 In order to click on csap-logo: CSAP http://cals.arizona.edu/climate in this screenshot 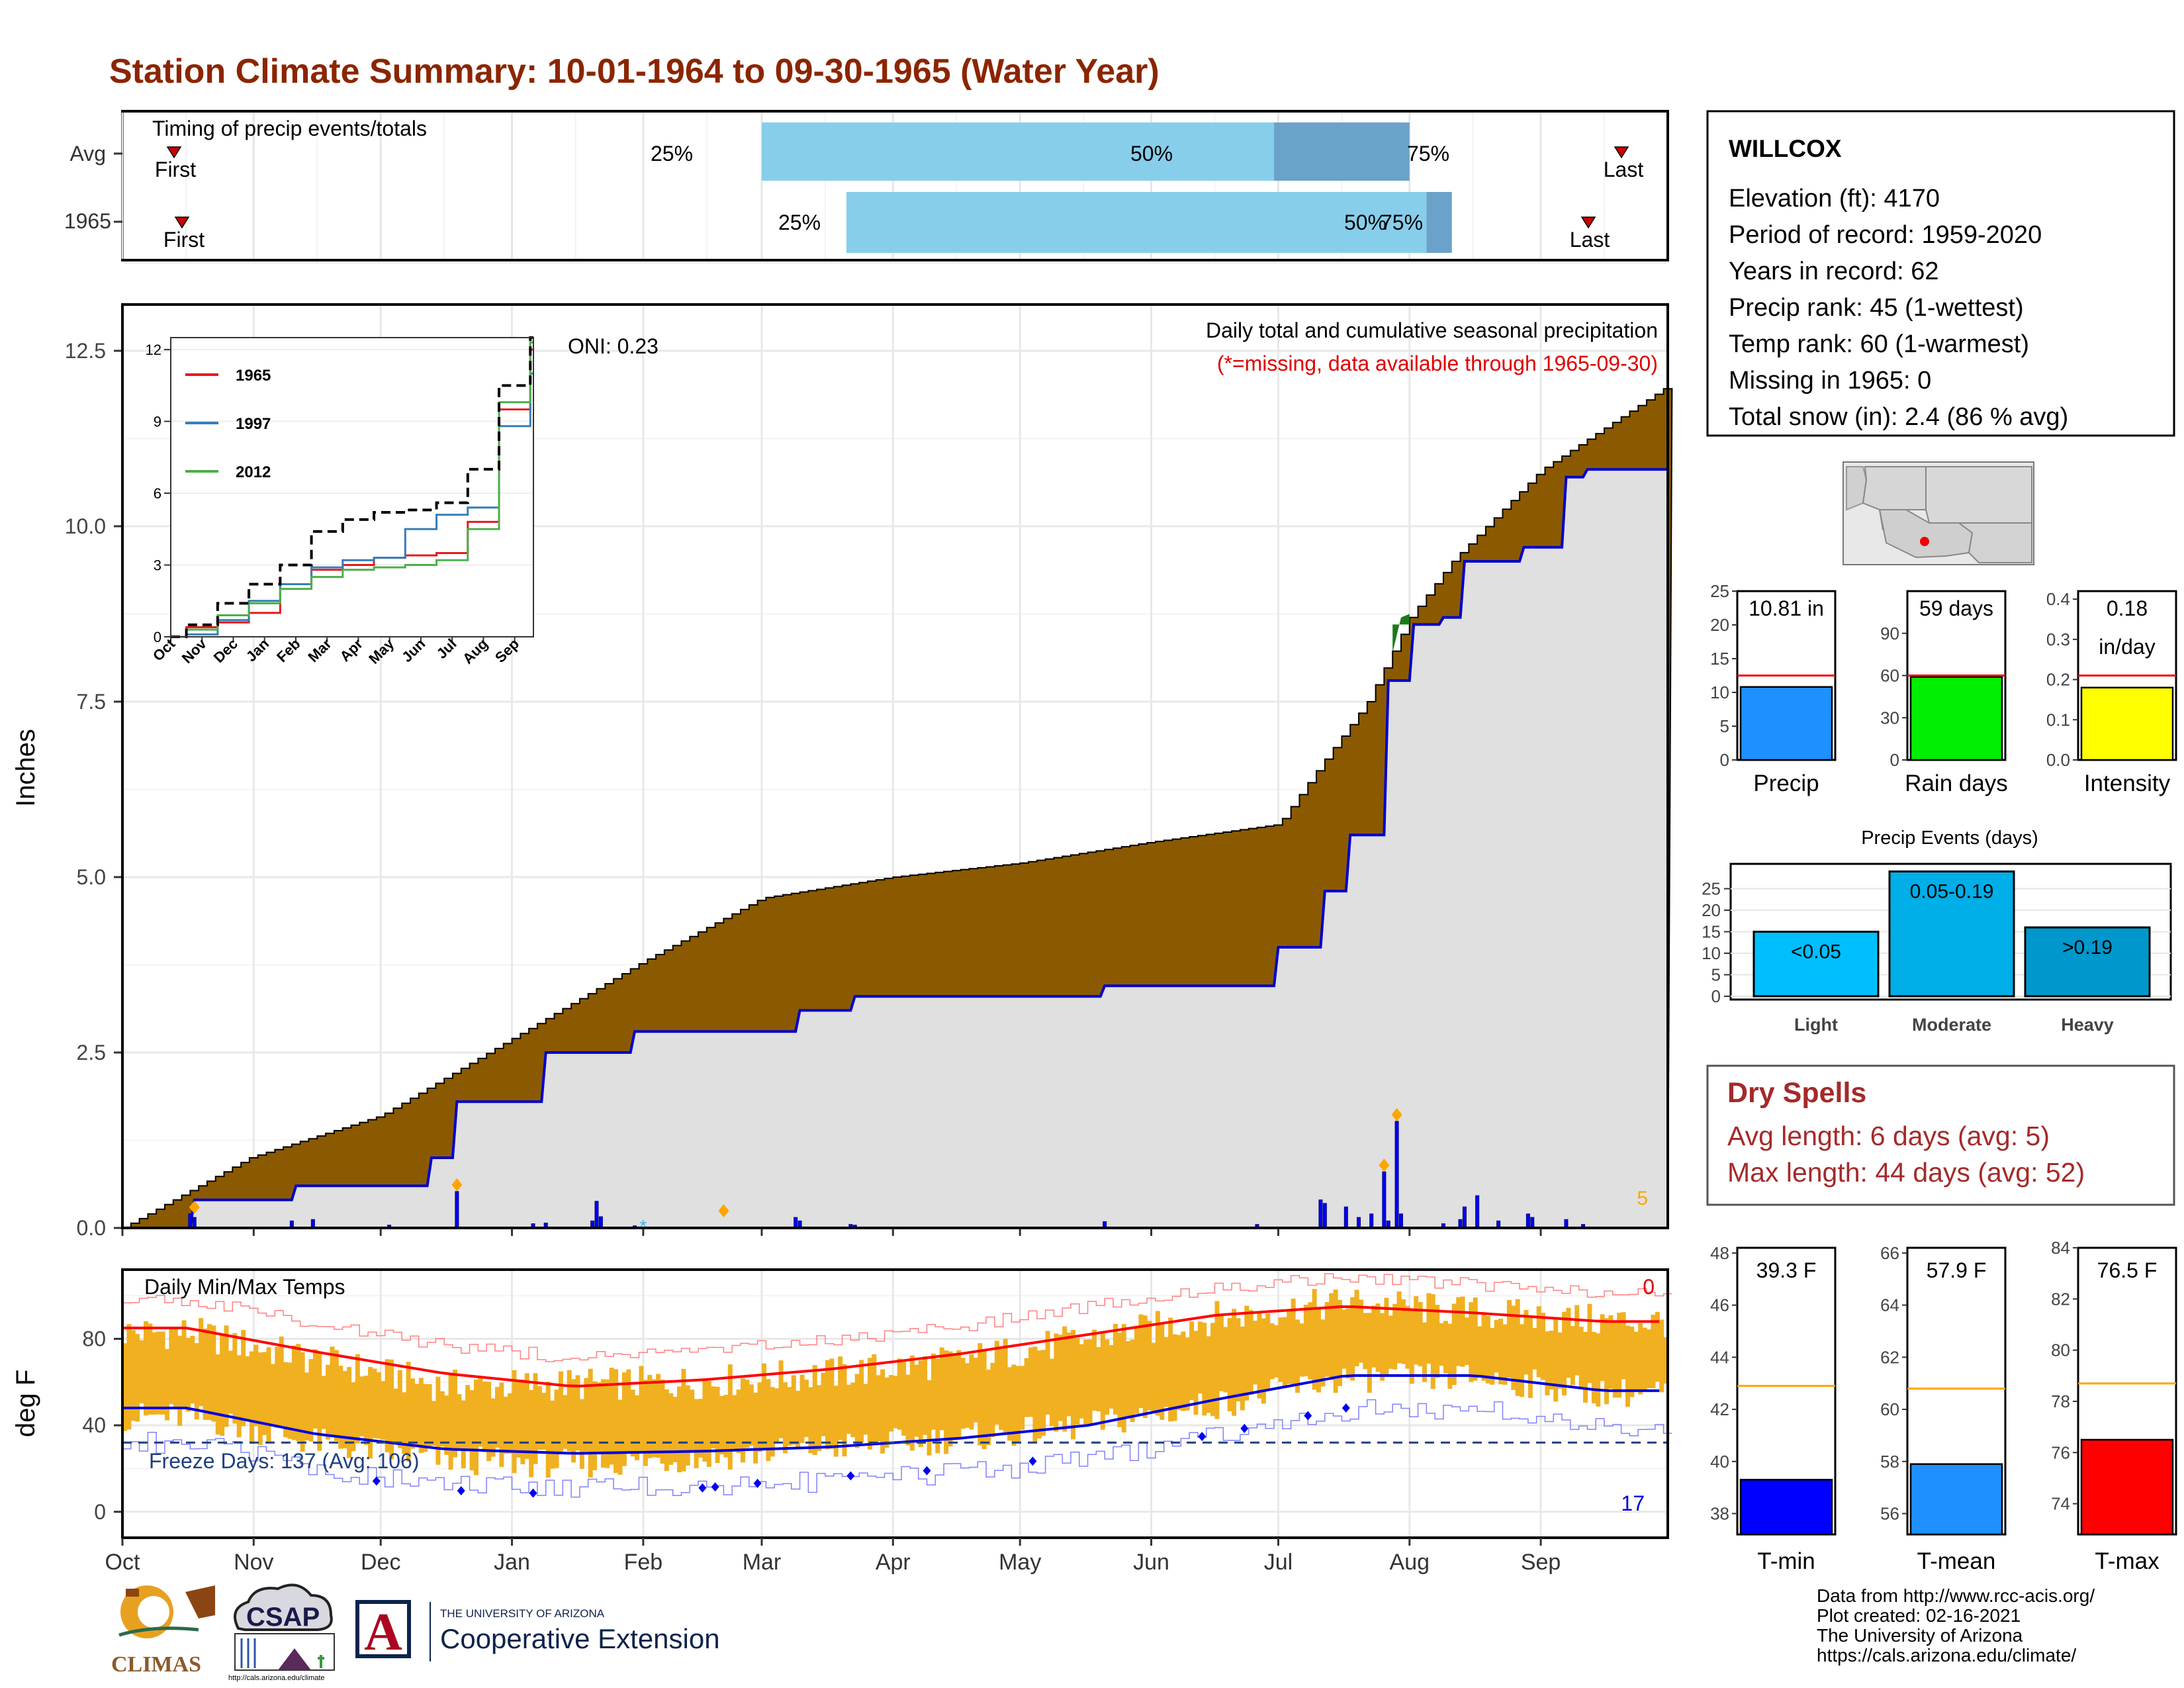, I will do `click(281, 1632)`.